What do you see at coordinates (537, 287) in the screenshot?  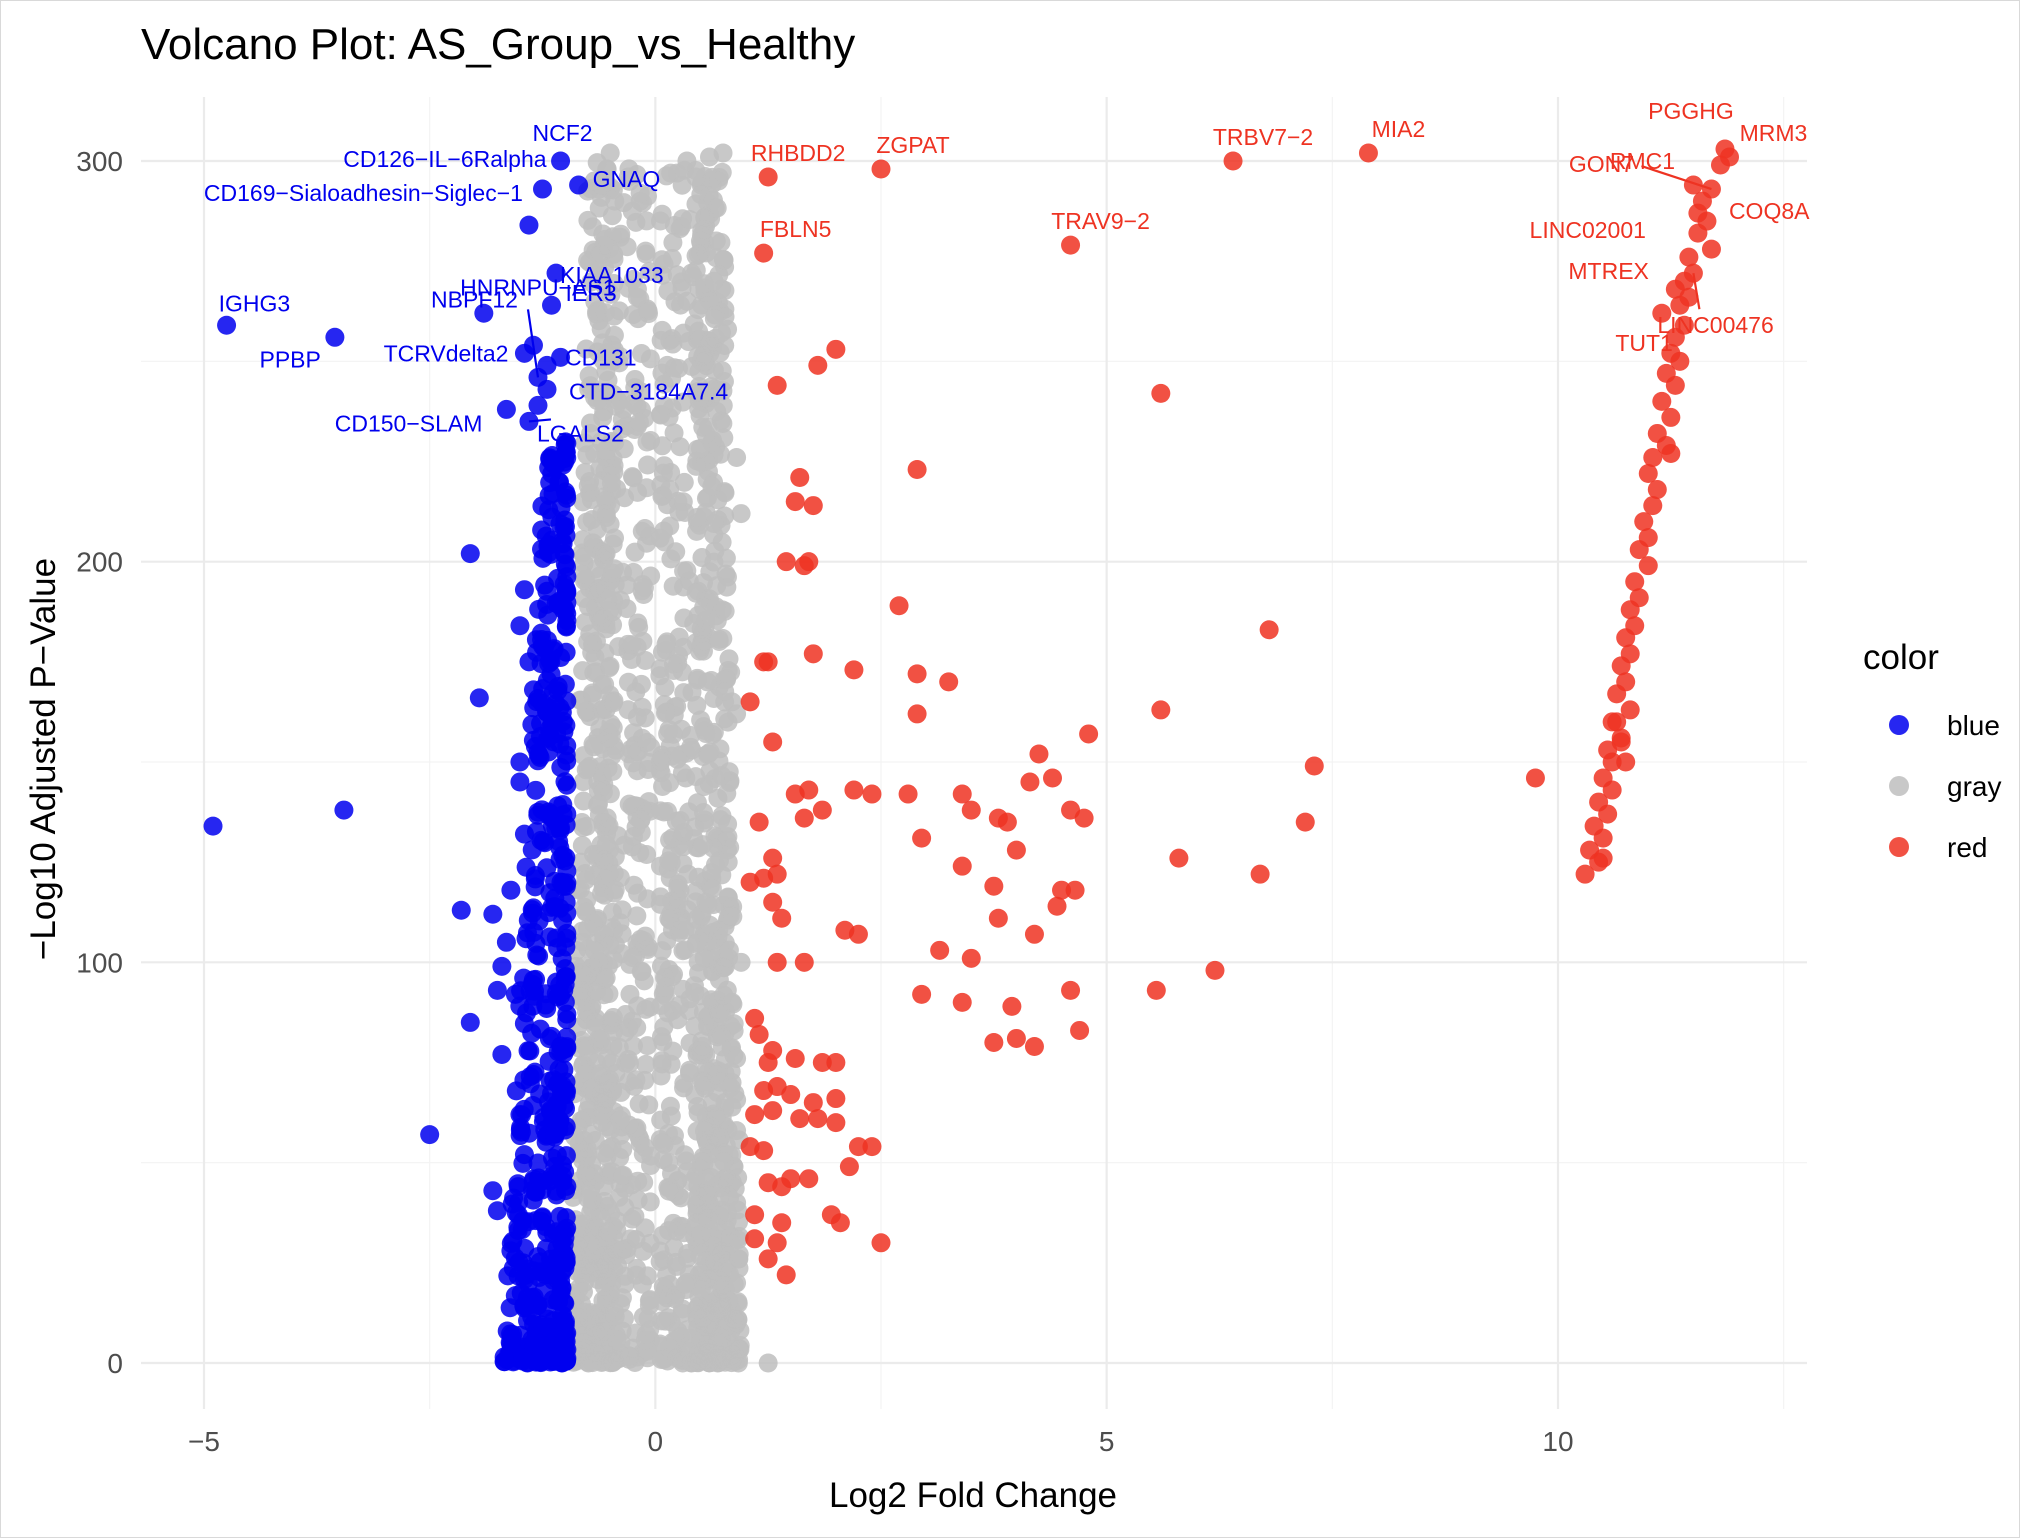 I see `gene-label: HNRNPU−AS1` at bounding box center [537, 287].